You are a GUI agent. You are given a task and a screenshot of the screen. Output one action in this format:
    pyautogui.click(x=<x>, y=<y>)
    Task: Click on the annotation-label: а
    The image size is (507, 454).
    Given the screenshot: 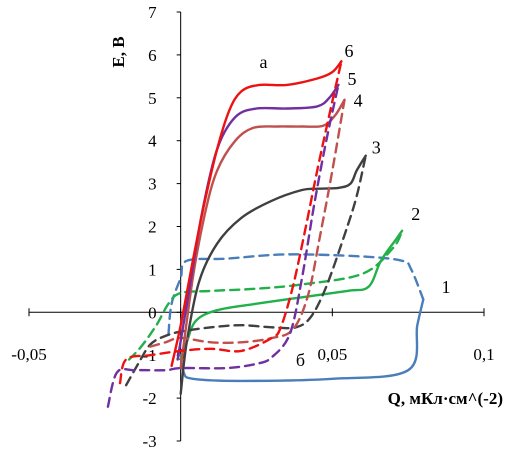 What is the action you would take?
    pyautogui.click(x=264, y=62)
    